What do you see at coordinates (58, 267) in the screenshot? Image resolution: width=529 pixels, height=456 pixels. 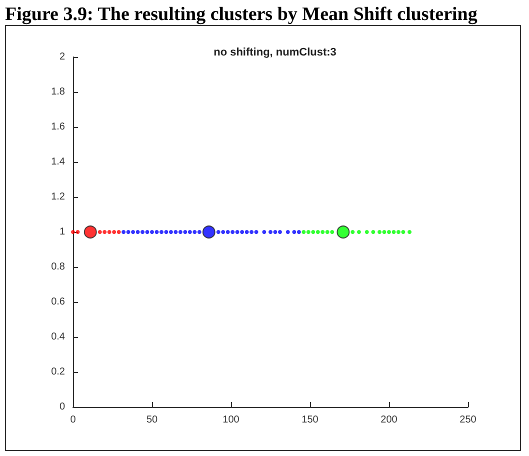 I see `y-tick-label: 0.8` at bounding box center [58, 267].